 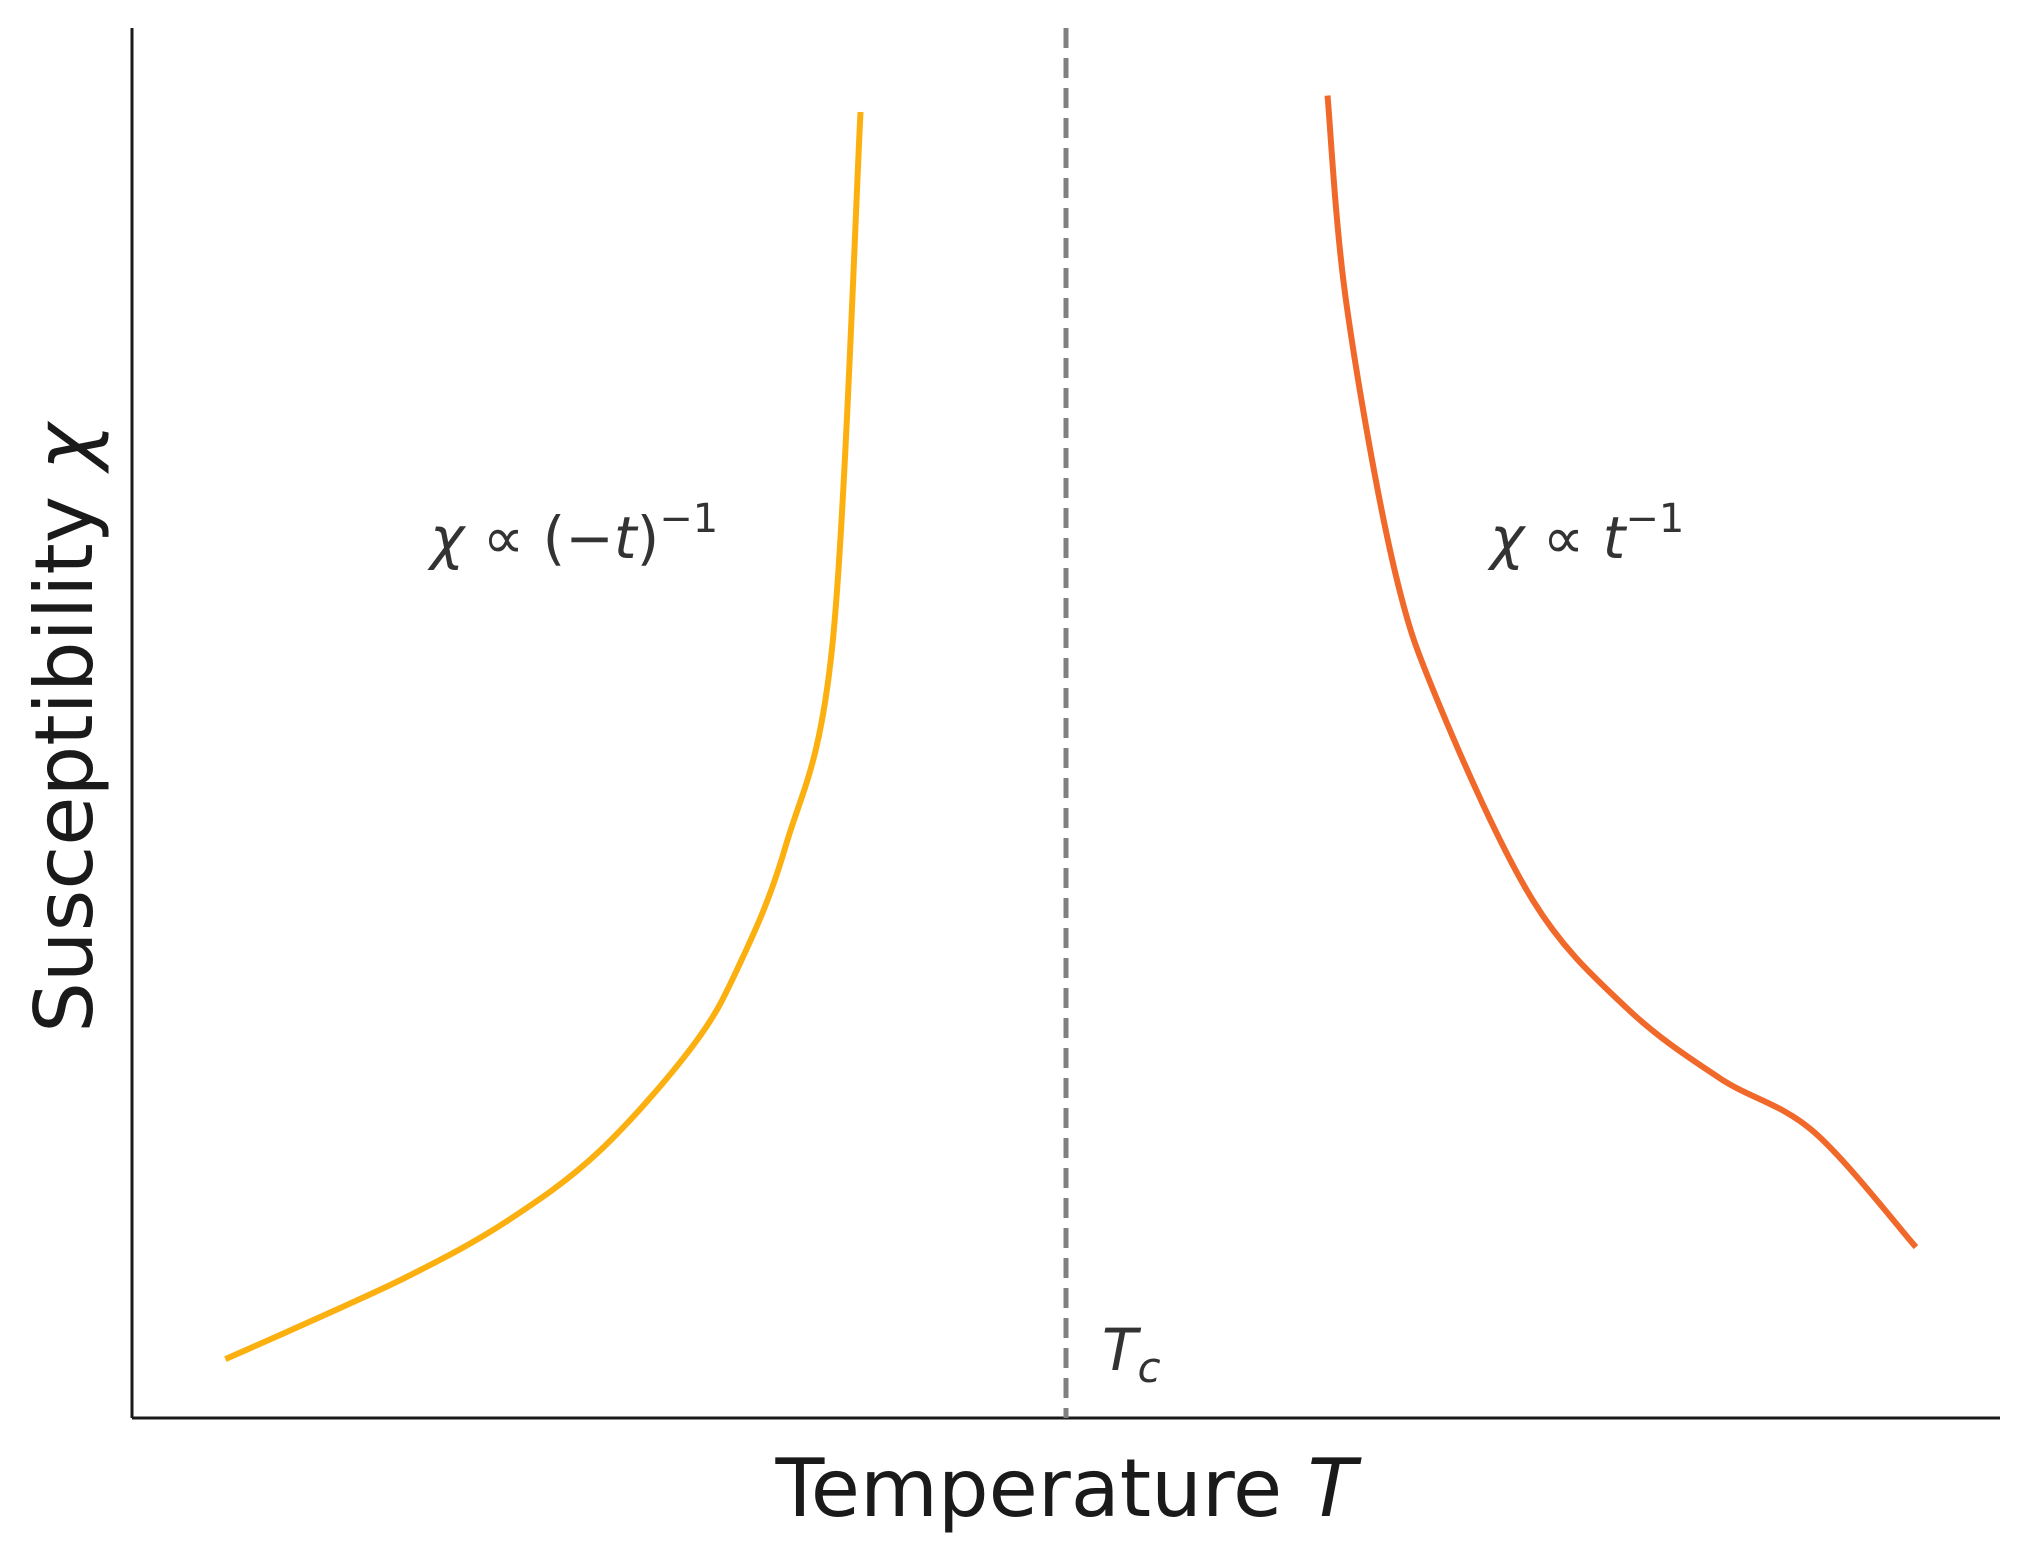 I want to click on y-axis-label: Susceptibility χ, so click(x=64, y=726).